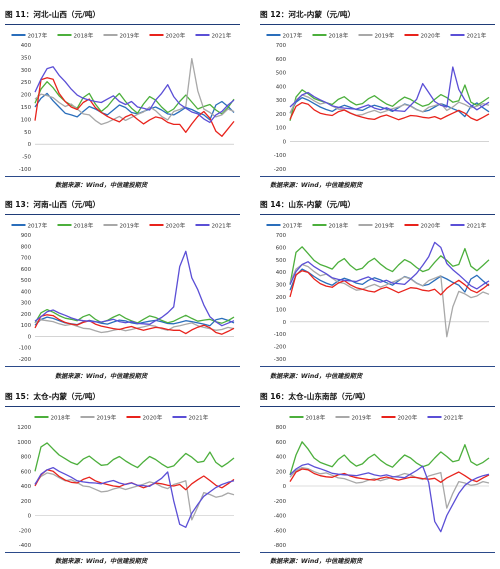  I want to click on y-tick-label-5: 150, so click(26, 108).